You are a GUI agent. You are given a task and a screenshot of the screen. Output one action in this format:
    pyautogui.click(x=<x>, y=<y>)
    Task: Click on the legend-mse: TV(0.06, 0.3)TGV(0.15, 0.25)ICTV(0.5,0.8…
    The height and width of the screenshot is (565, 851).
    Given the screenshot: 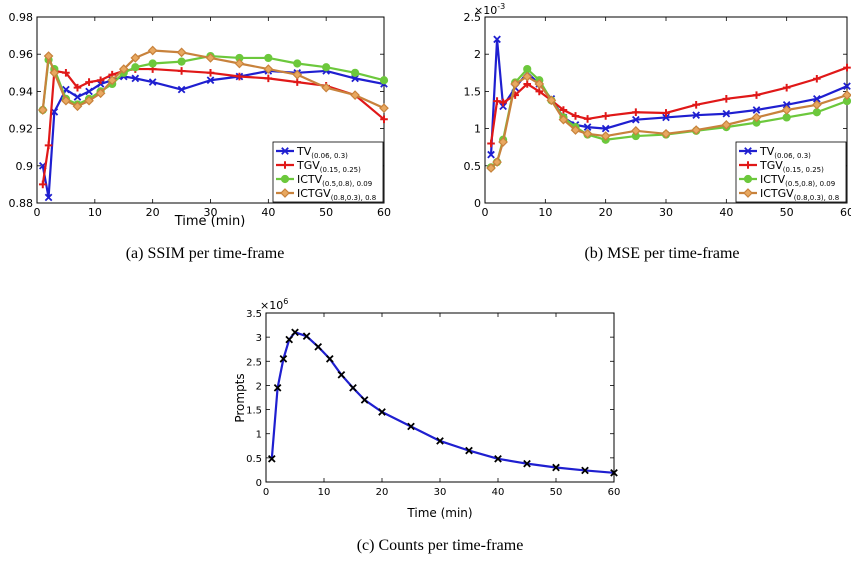 What is the action you would take?
    pyautogui.click(x=791, y=172)
    